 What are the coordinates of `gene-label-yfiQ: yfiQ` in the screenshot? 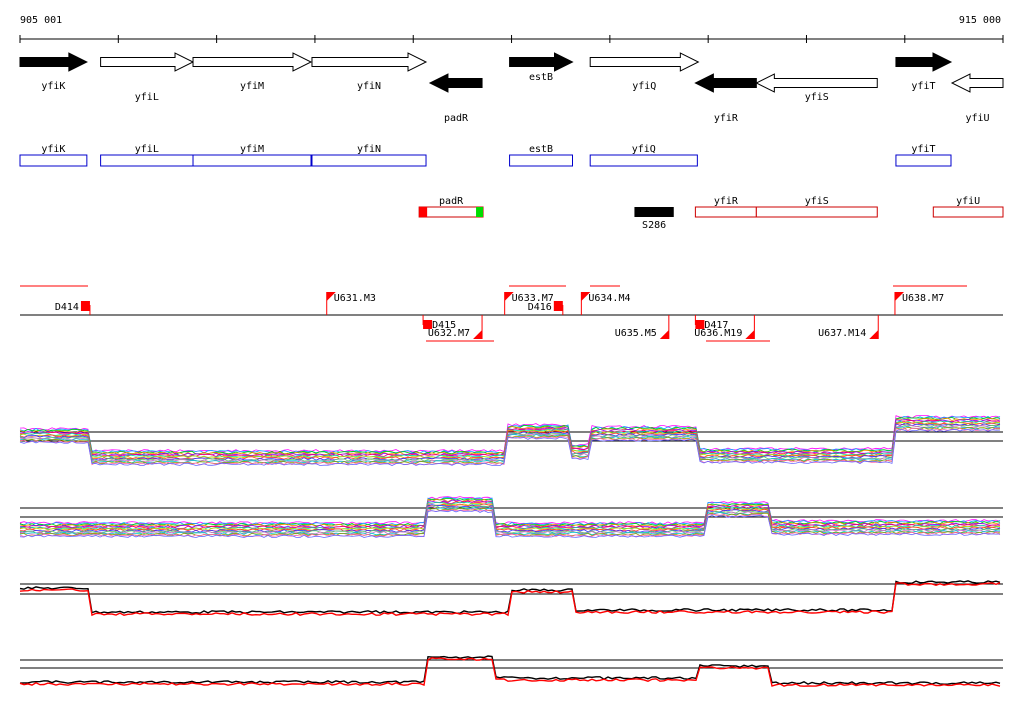 It's located at (644, 86).